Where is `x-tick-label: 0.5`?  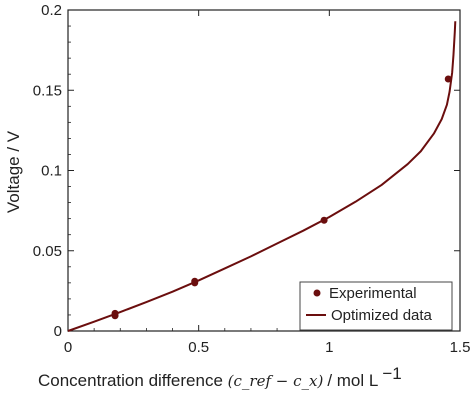 x-tick-label: 0.5 is located at coordinates (198, 347).